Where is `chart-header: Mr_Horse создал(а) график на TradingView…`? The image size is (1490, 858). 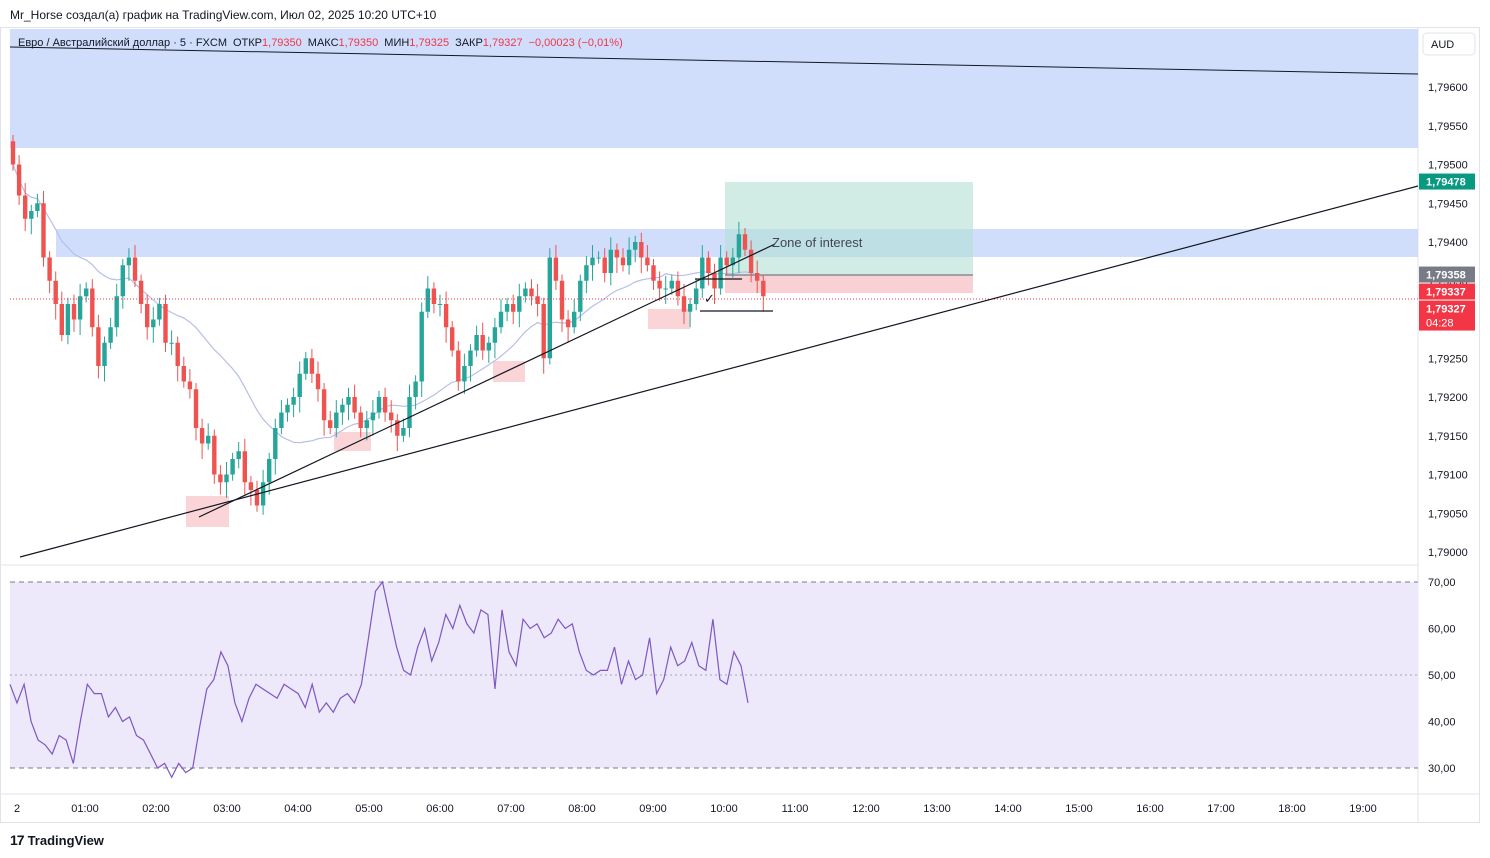 chart-header: Mr_Horse создал(а) график на TradingView… is located at coordinates (223, 15).